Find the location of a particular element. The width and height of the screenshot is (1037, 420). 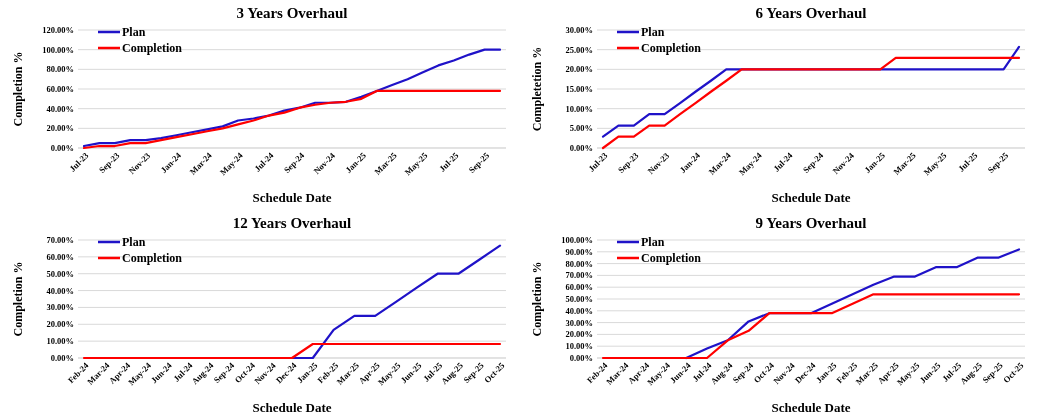

y-tick-label: 5.00% is located at coordinates (581, 128).